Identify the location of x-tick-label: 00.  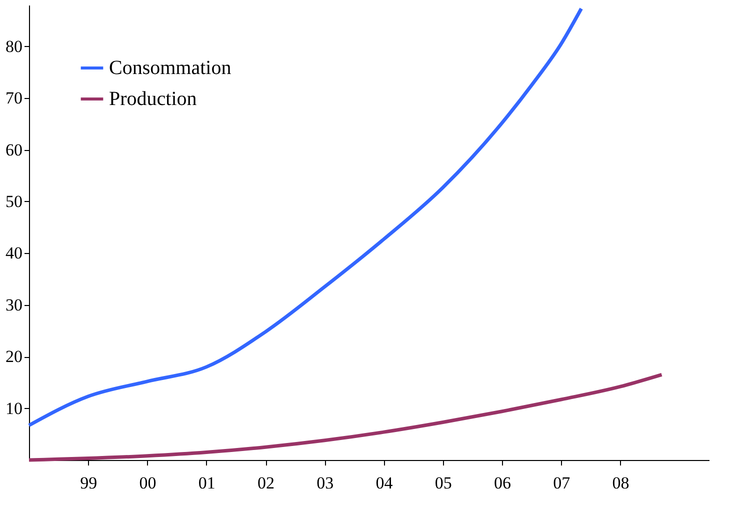
(147, 483).